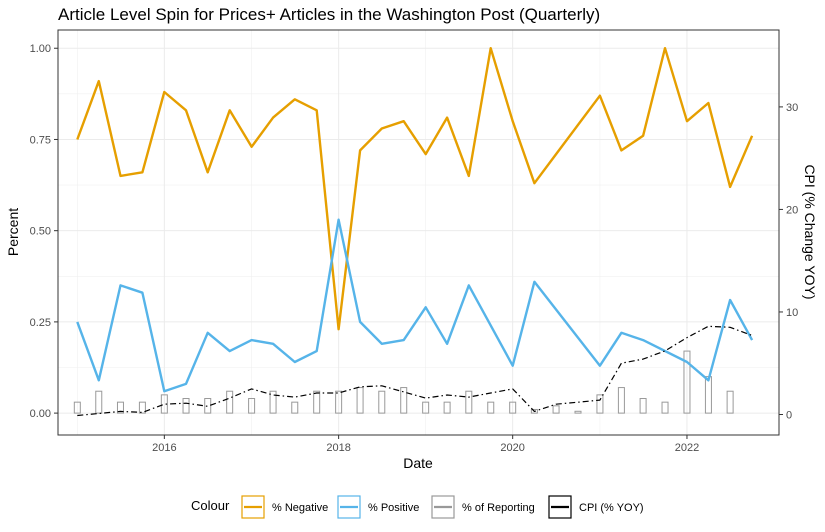  What do you see at coordinates (300, 508) in the screenshot?
I see `legend-label: % Negative` at bounding box center [300, 508].